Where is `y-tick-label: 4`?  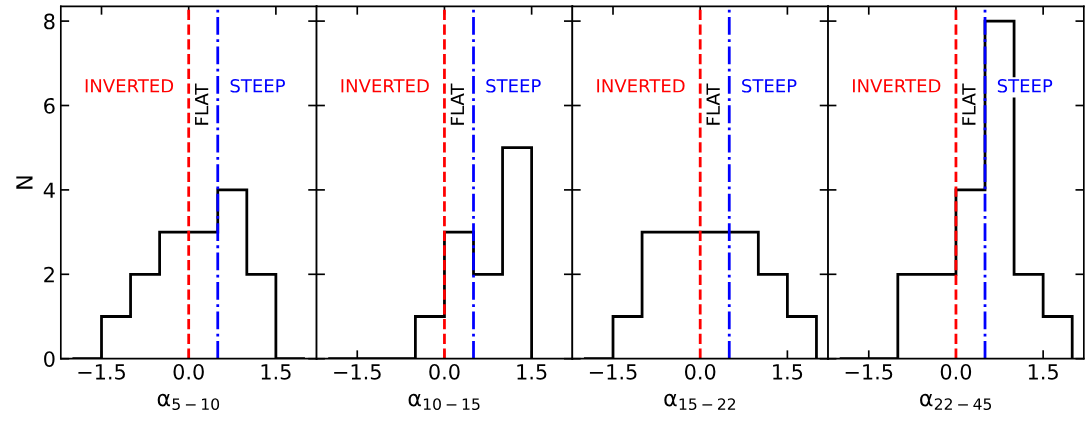 y-tick-label: 4 is located at coordinates (49, 190).